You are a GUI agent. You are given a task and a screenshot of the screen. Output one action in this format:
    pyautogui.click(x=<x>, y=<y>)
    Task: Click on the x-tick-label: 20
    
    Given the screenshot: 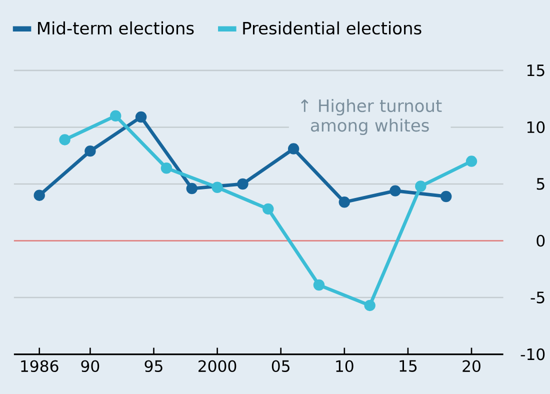 What is the action you would take?
    pyautogui.click(x=471, y=366)
    